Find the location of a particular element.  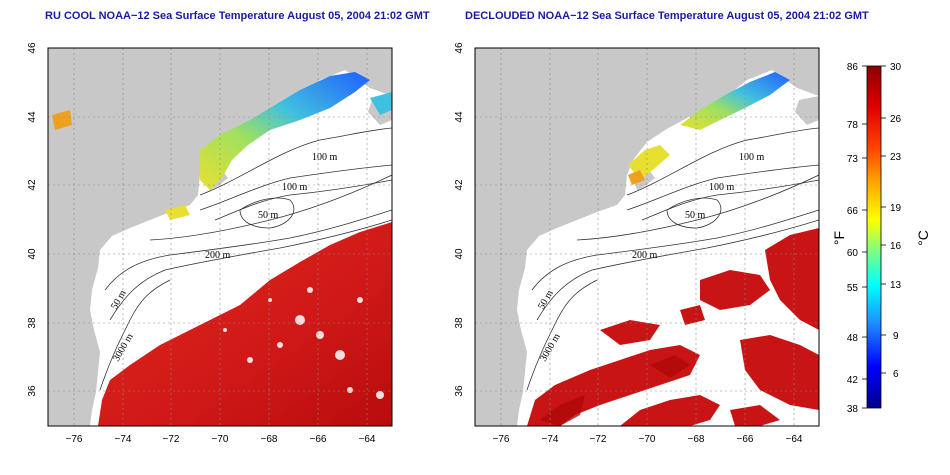

celsius-tick: 30 is located at coordinates (896, 67).